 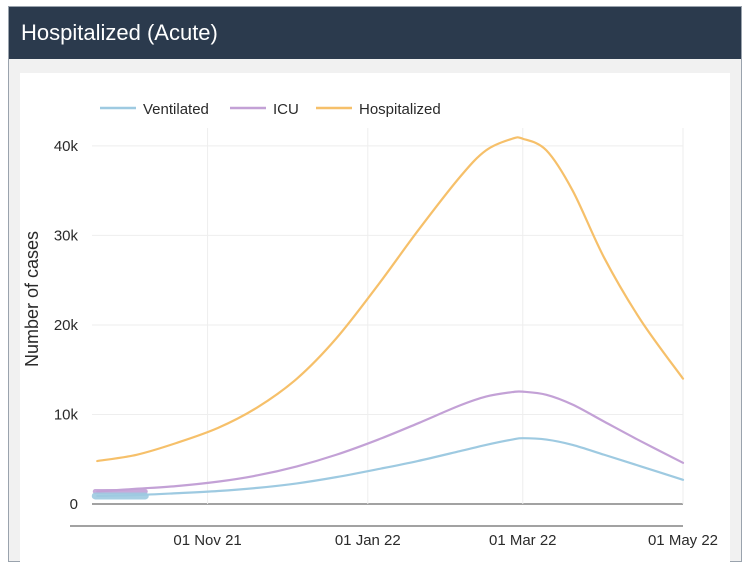 I want to click on ventilated-series-line, so click(x=390, y=467).